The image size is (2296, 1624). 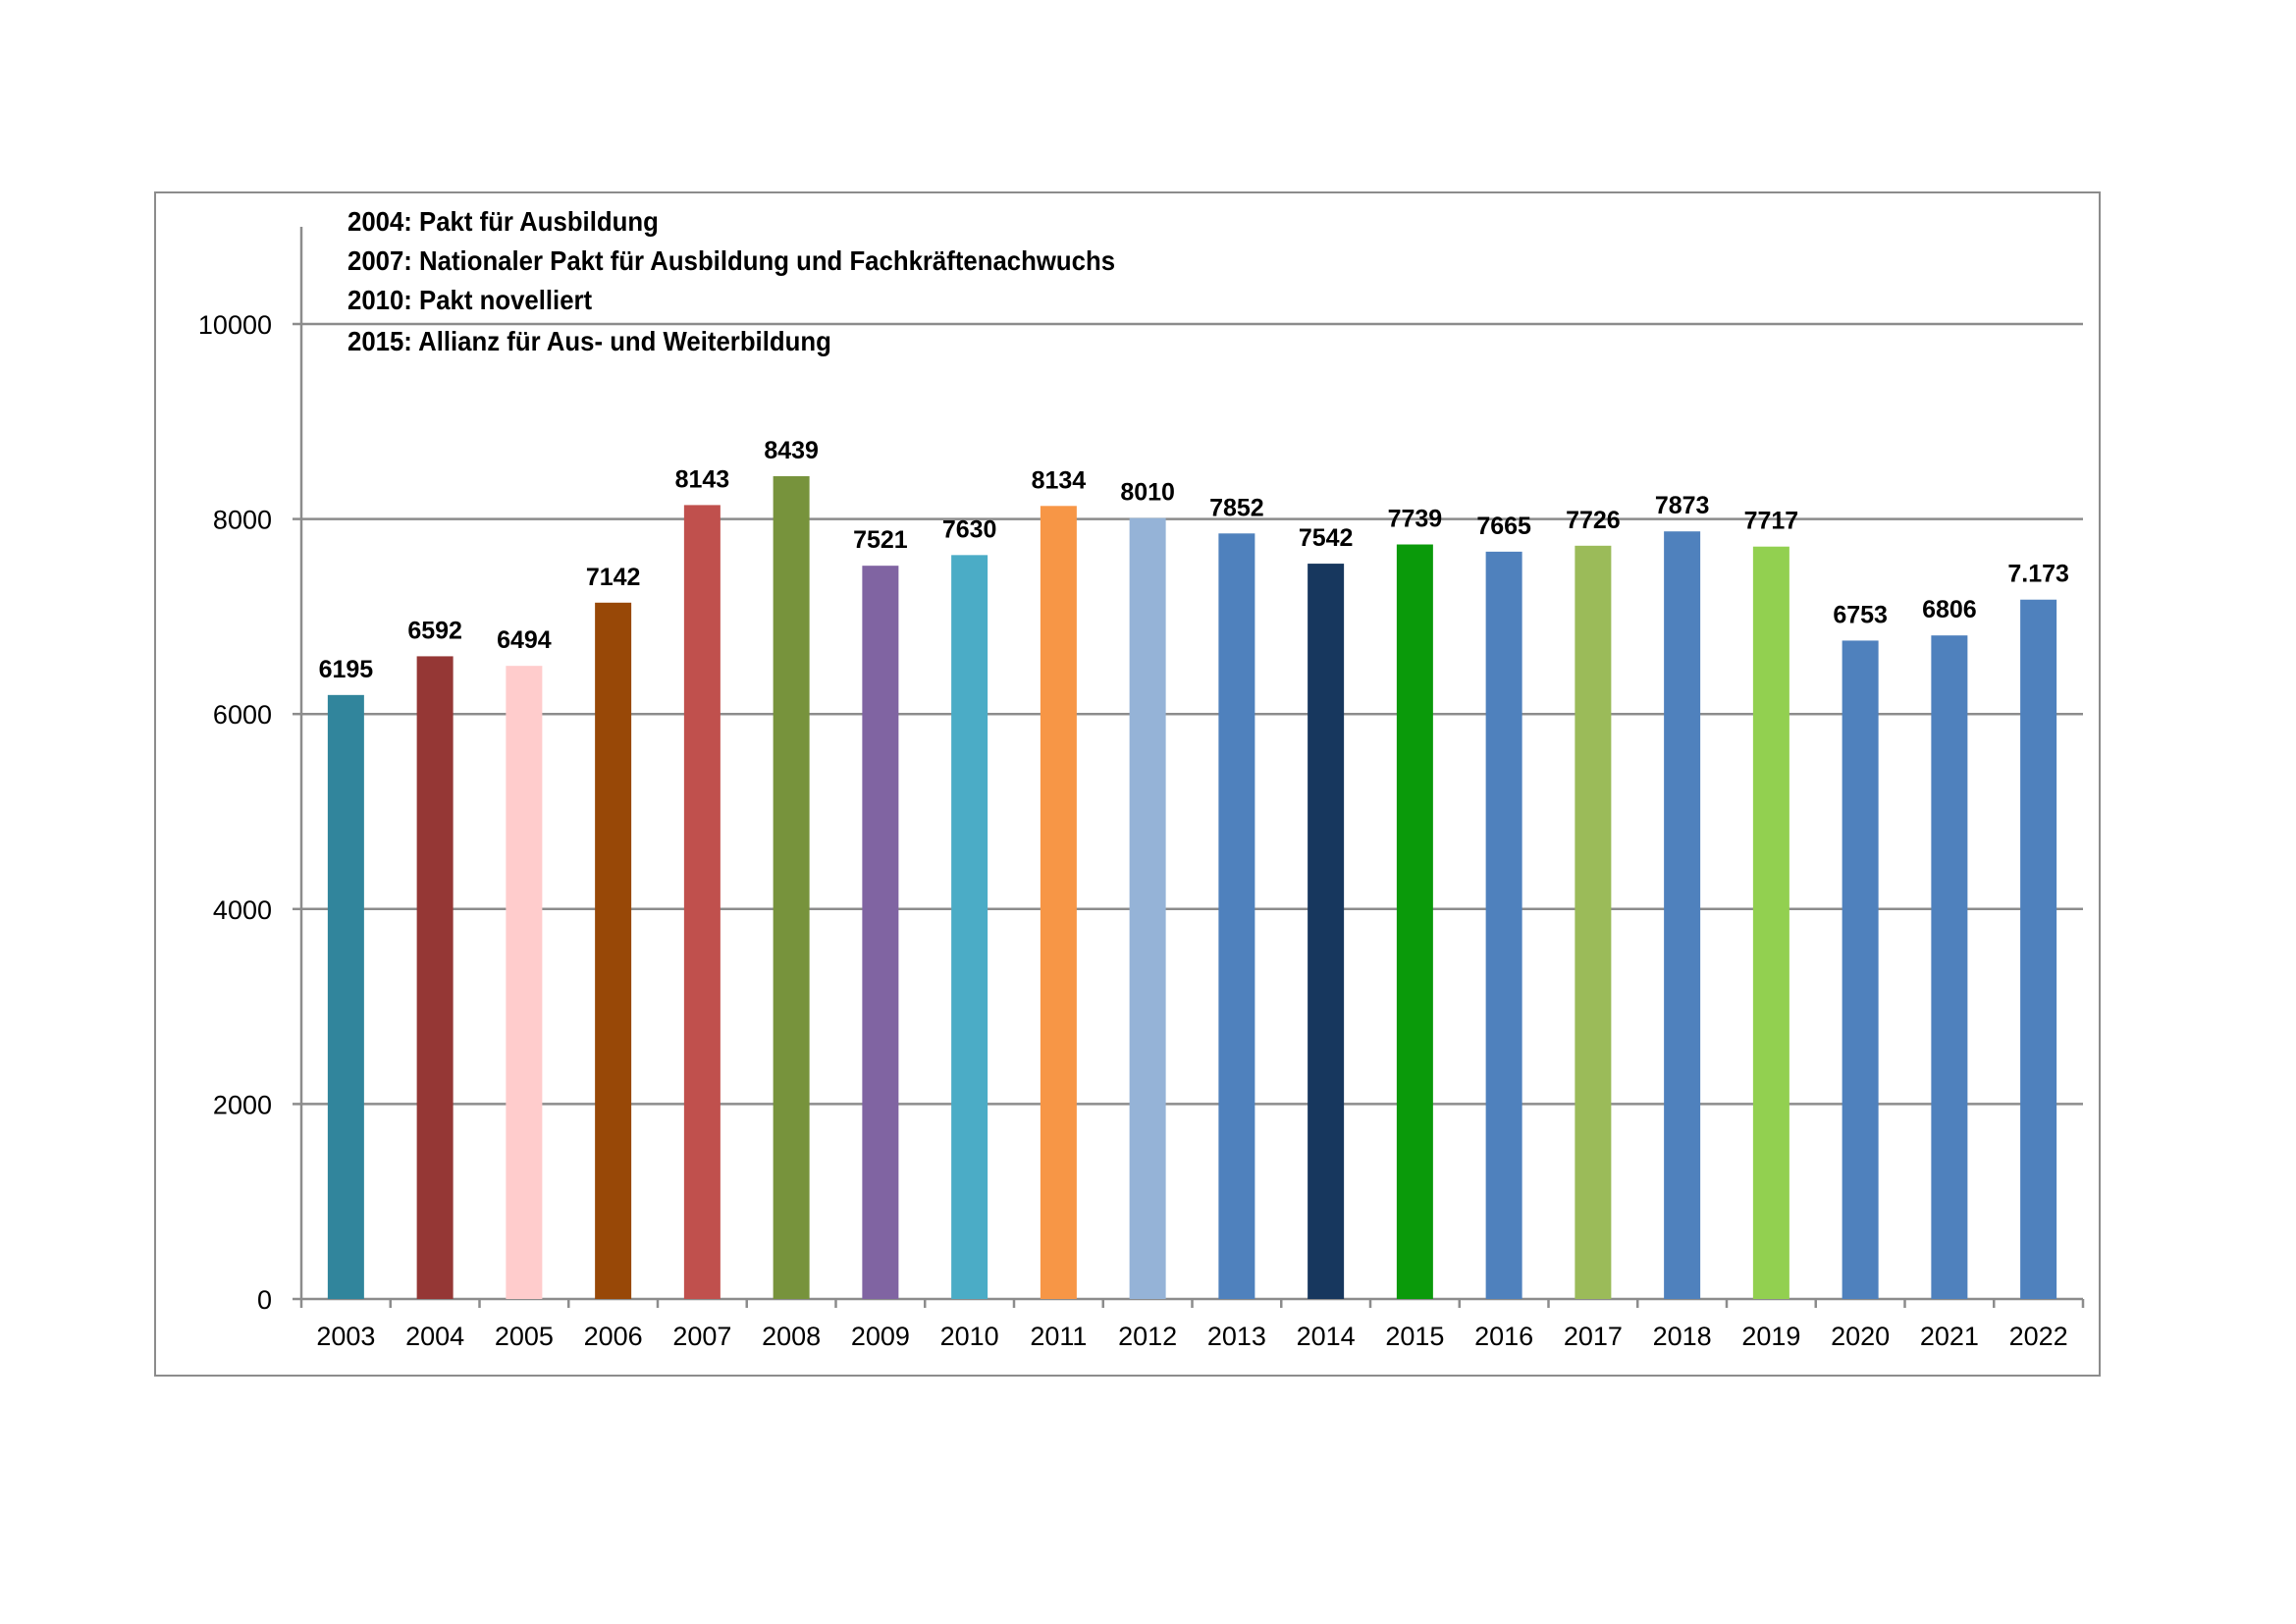 What do you see at coordinates (1949, 1336) in the screenshot?
I see `x-tick-label-2021: 2021` at bounding box center [1949, 1336].